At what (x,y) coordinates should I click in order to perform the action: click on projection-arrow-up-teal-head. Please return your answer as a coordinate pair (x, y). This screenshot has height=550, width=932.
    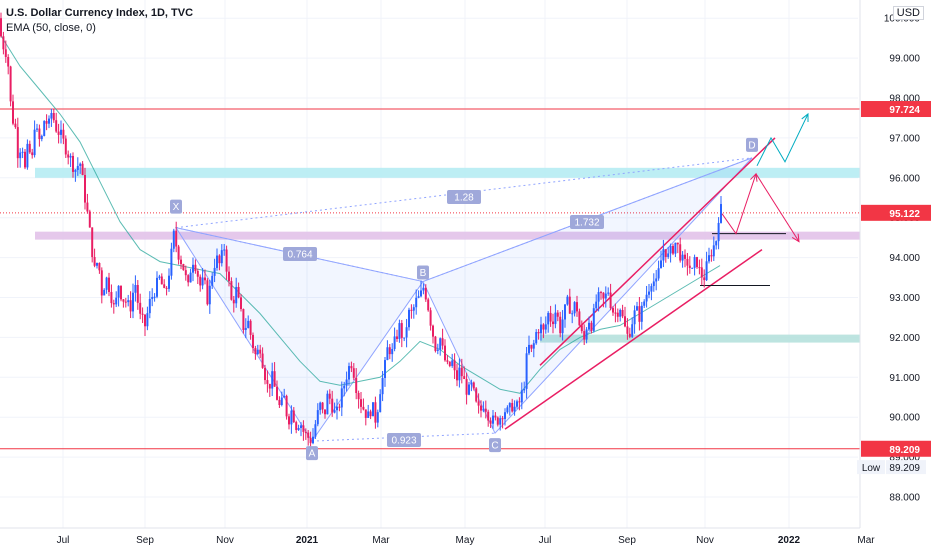
    Looking at the image, I should click on (805, 117).